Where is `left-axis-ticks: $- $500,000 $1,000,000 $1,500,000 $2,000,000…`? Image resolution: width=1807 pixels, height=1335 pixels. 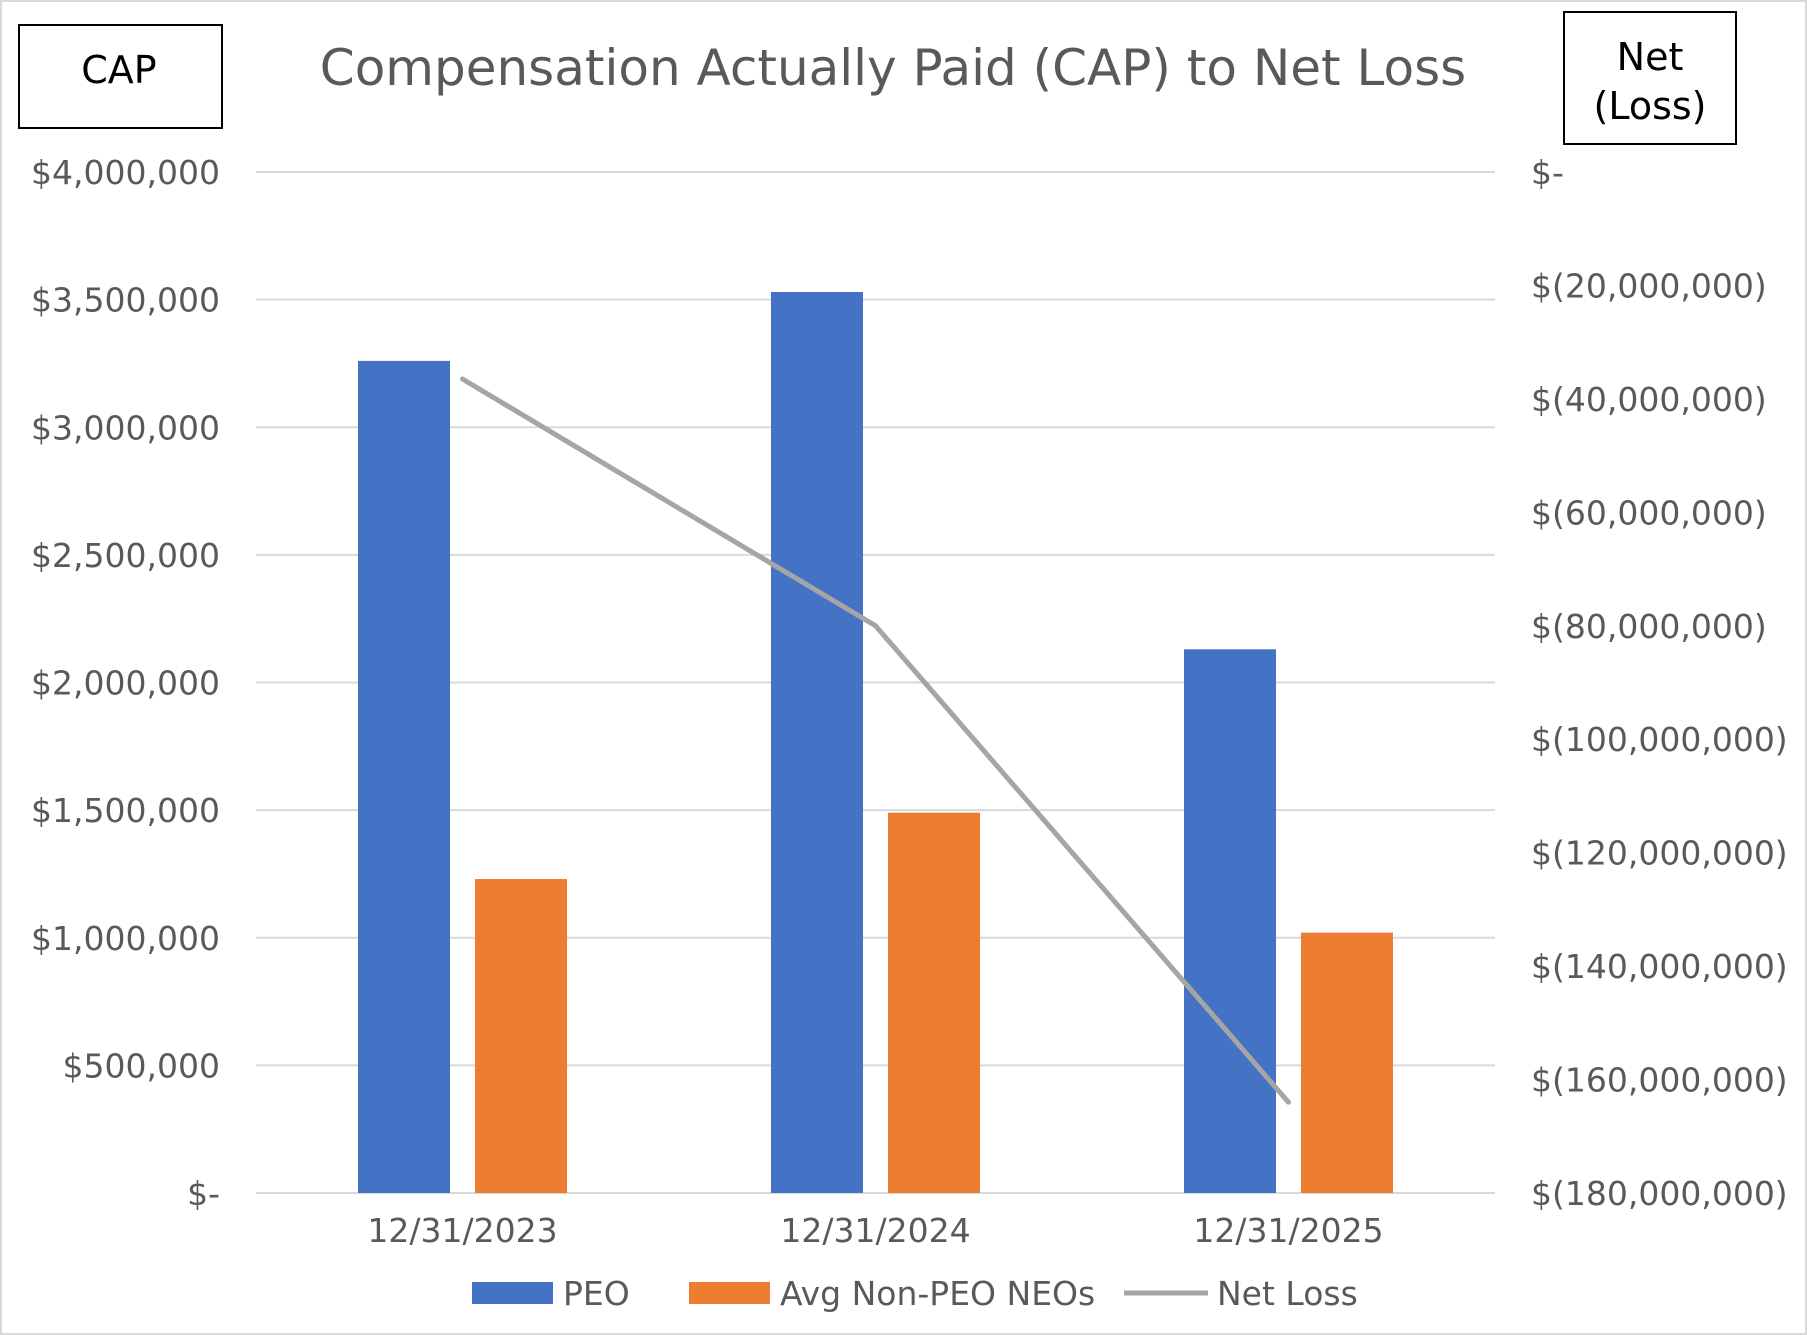
left-axis-ticks: $- $500,000 $1,000,000 $1,500,000 $2,000,000… is located at coordinates (125, 683).